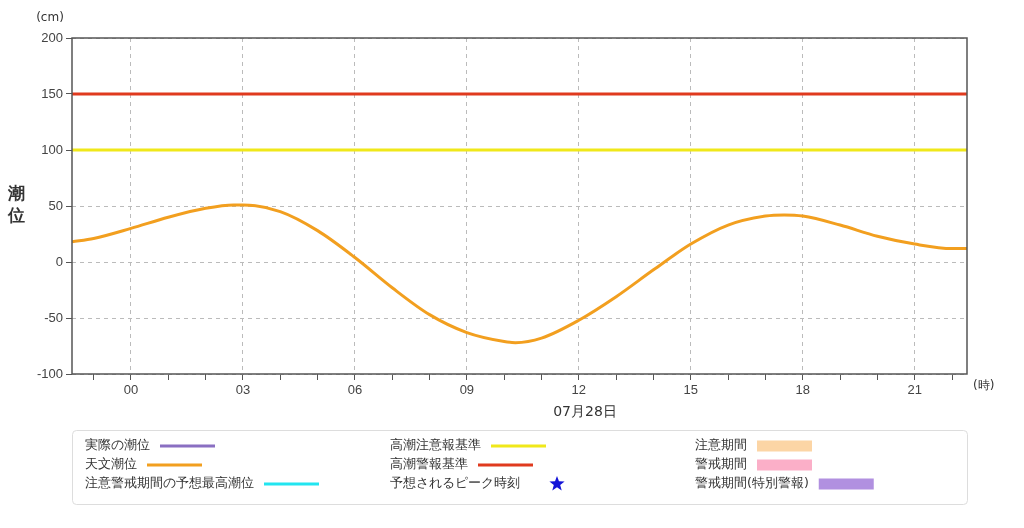  What do you see at coordinates (55, 205) in the screenshot?
I see `y-tick-label: 50` at bounding box center [55, 205].